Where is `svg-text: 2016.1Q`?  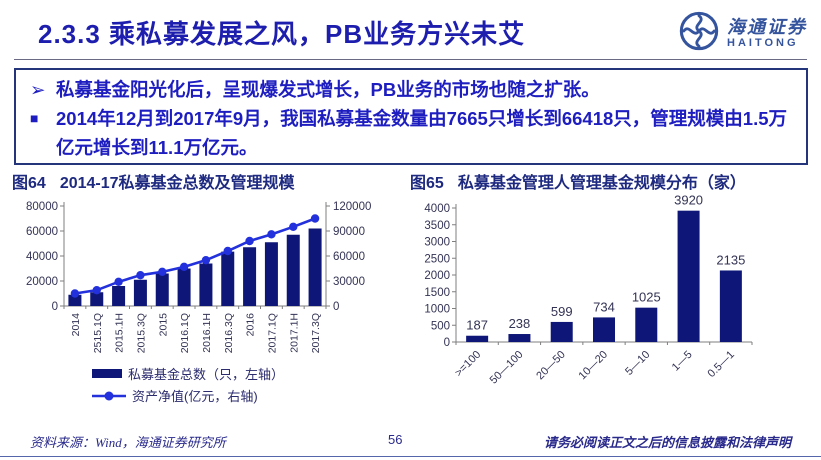 svg-text: 2016.1Q is located at coordinates (185, 333).